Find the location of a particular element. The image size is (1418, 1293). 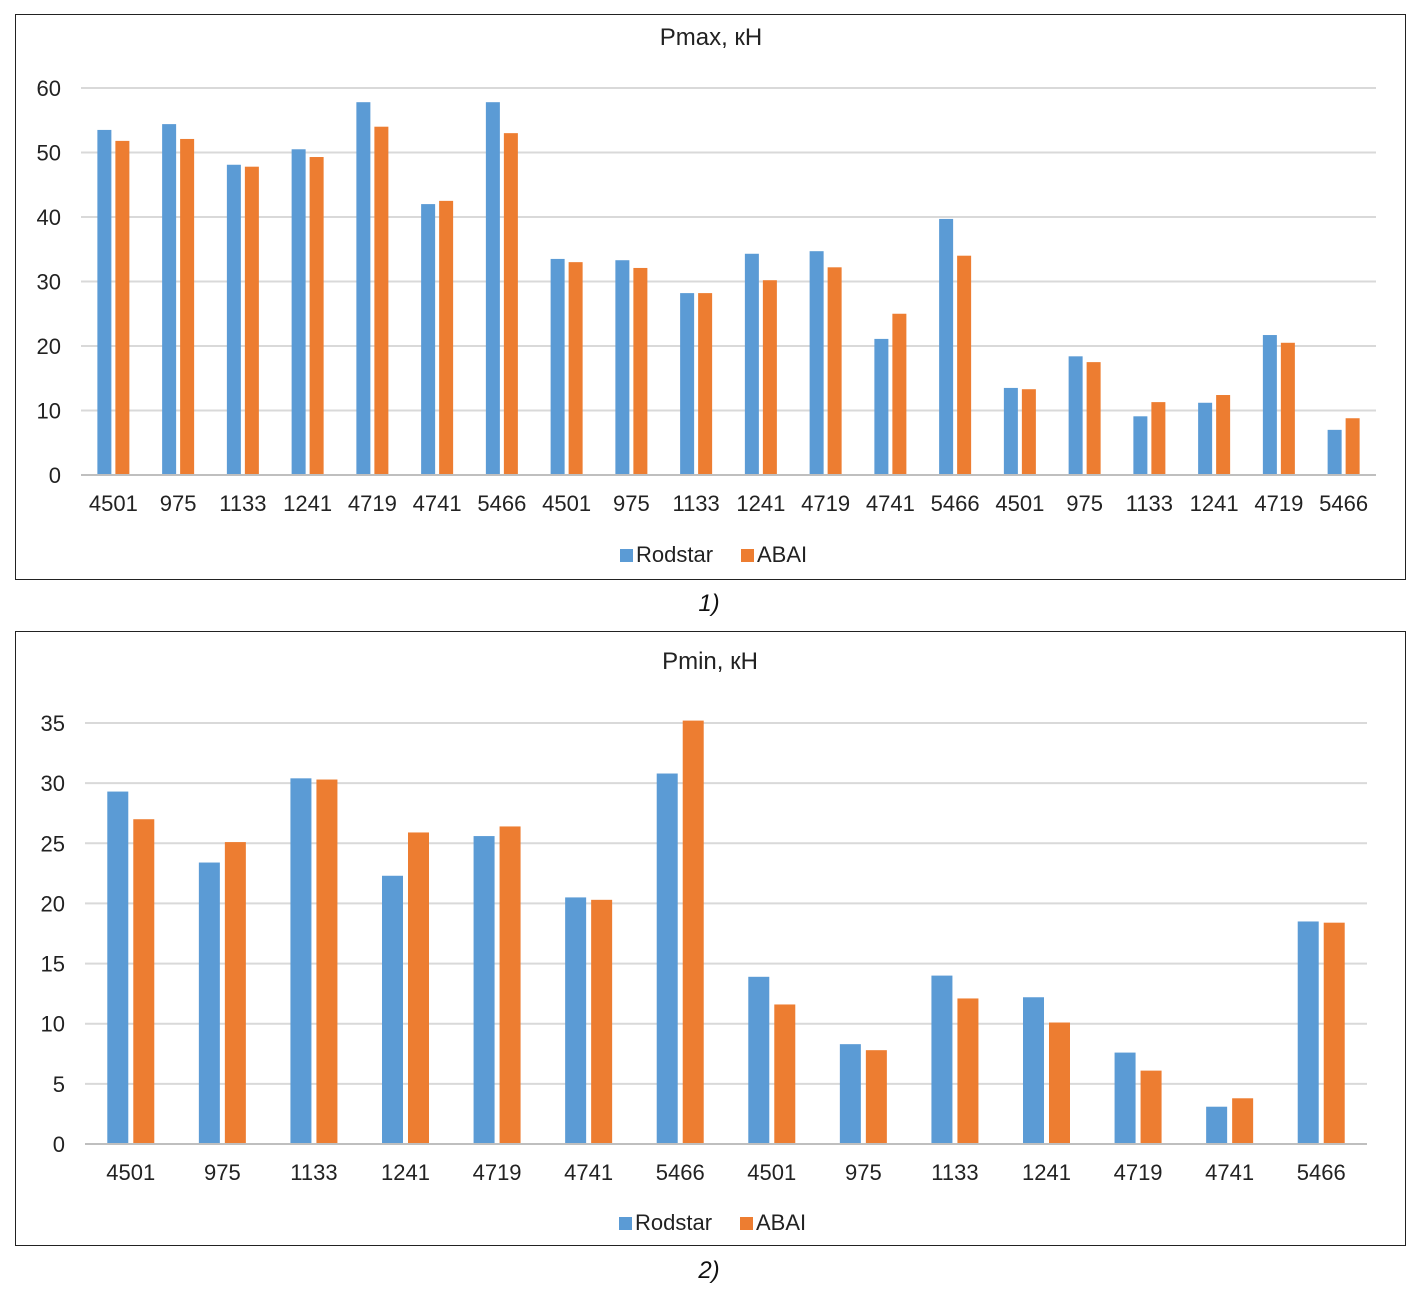

y-tick-label: 40 is located at coordinates (49, 217).